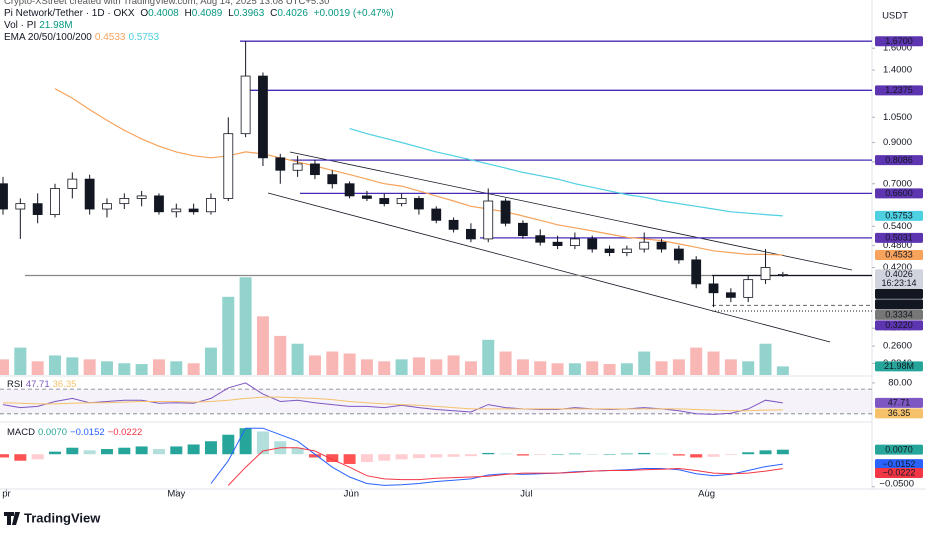  I want to click on symbol: Pi Network/Tether · 1D · OKX, so click(69, 13).